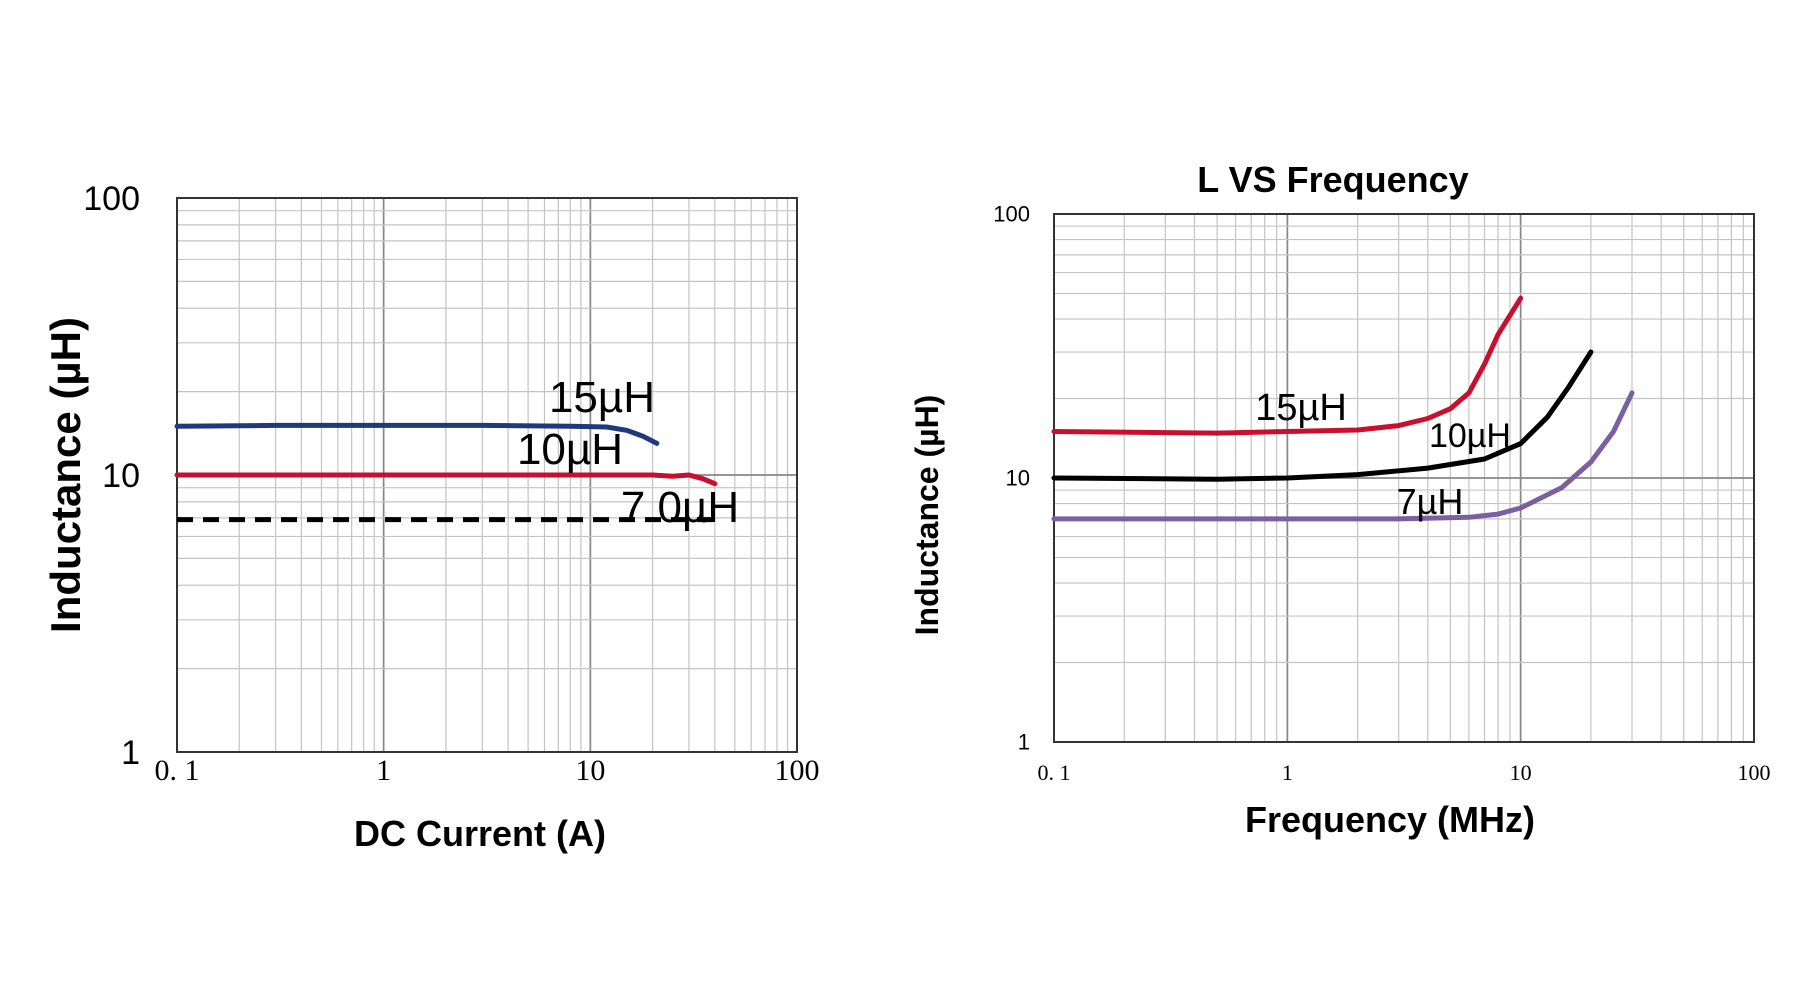  I want to click on dc-current-x-axis-label: DC Current (A), so click(480, 833).